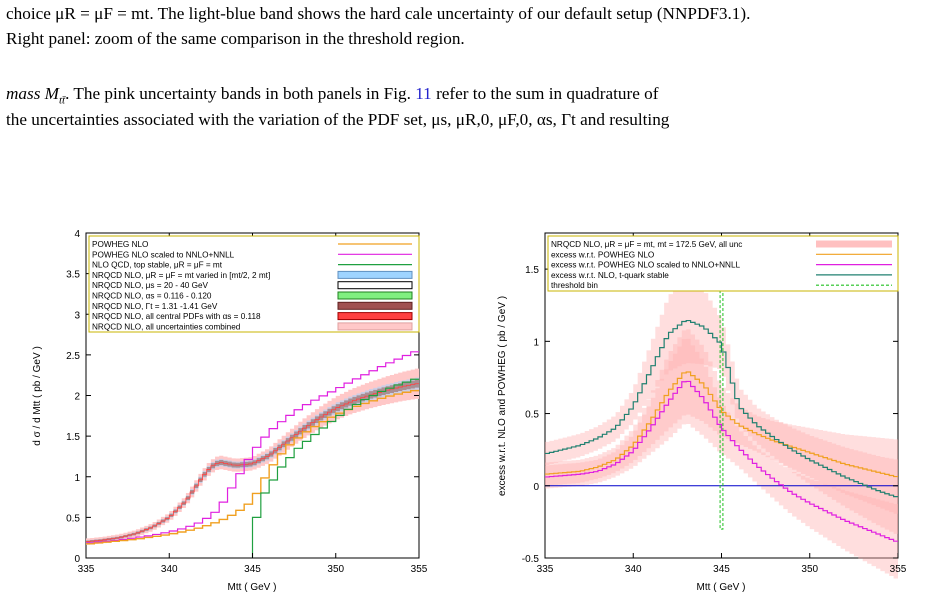 The width and height of the screenshot is (946, 605). I want to click on excess-powheg-scaled-line, so click(721, 461).